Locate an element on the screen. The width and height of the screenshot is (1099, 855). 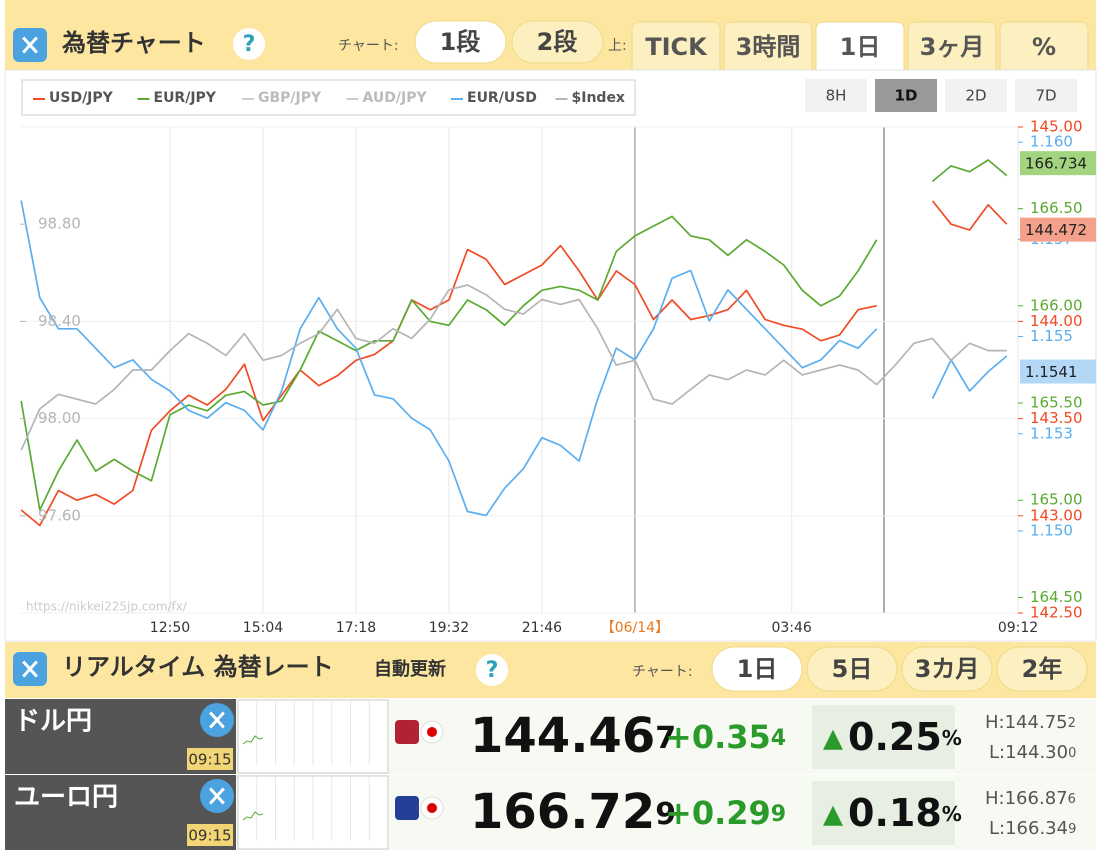
y-tick-label: 1.160 is located at coordinates (1051, 142).